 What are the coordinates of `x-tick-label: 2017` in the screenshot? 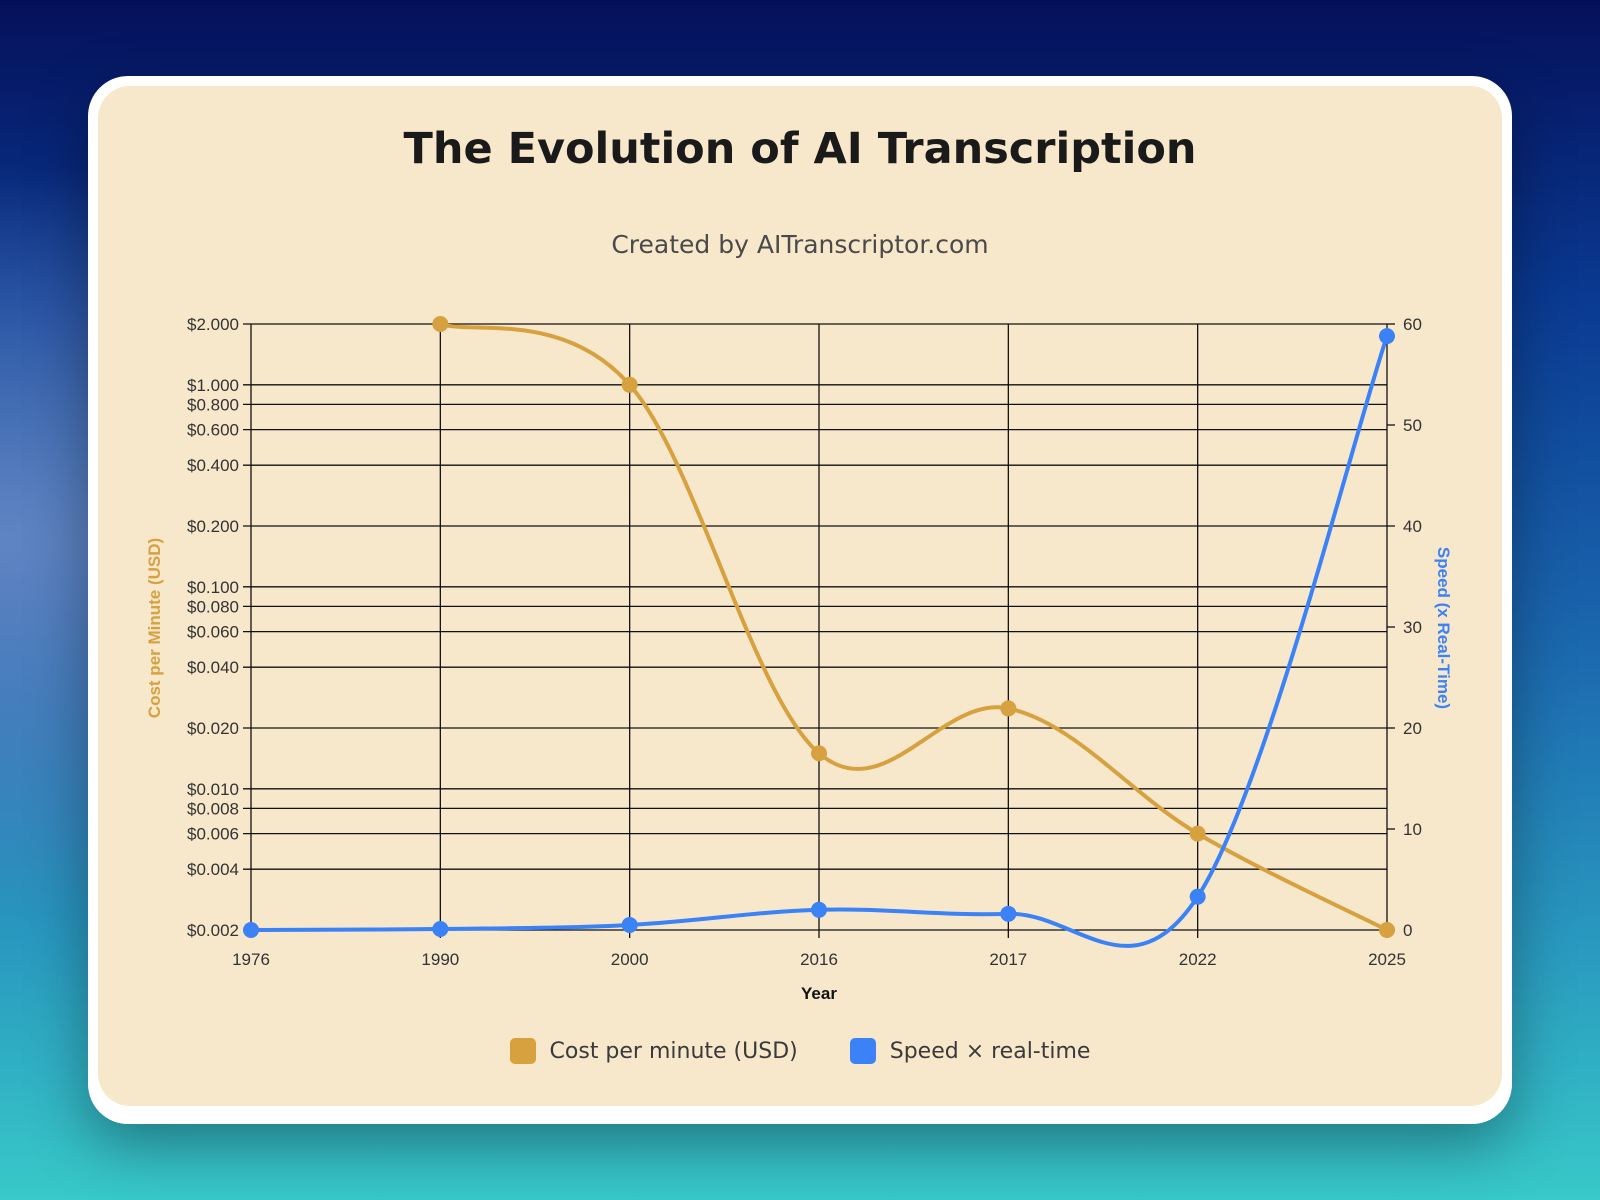 It's located at (1008, 959).